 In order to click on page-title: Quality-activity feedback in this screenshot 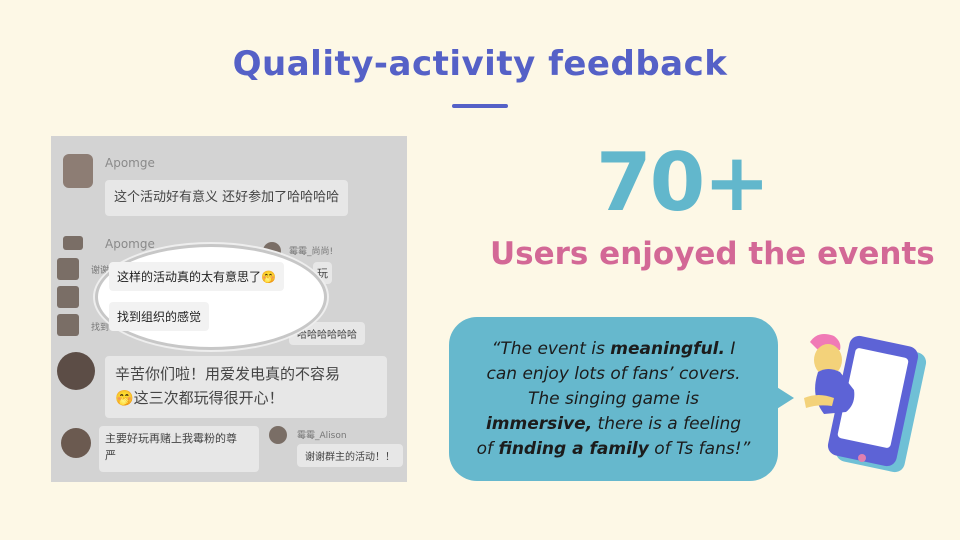, I will do `click(480, 64)`.